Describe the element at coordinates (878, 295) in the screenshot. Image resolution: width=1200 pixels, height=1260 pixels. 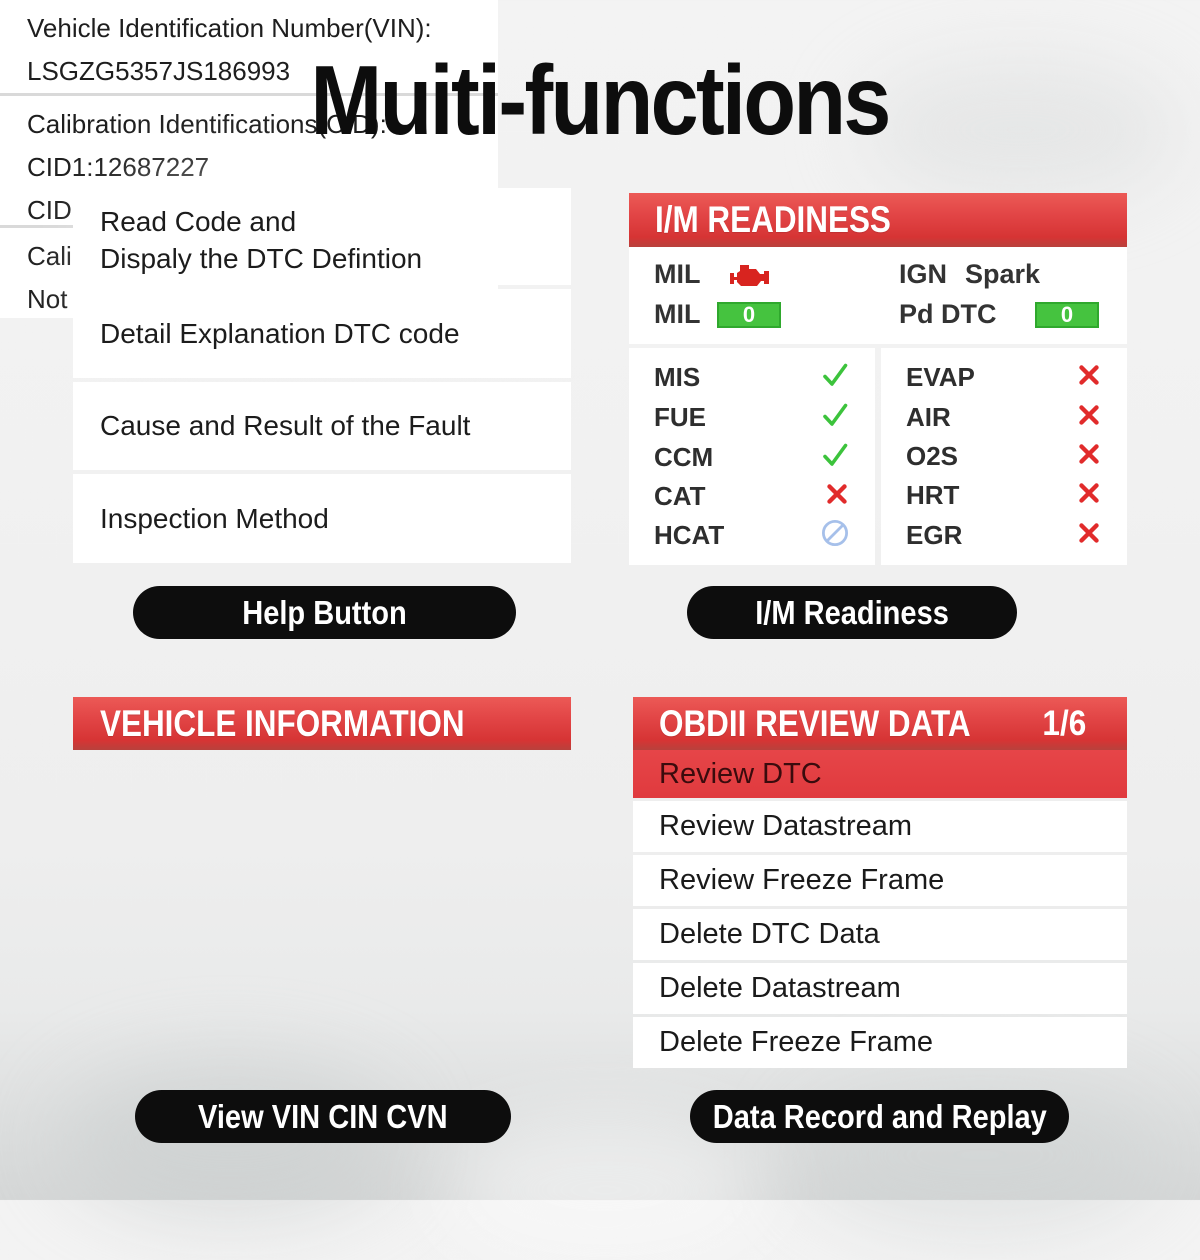
I see `im-status-section: MIL IGN Spark MIL 0 Pd DTC 0` at that location.